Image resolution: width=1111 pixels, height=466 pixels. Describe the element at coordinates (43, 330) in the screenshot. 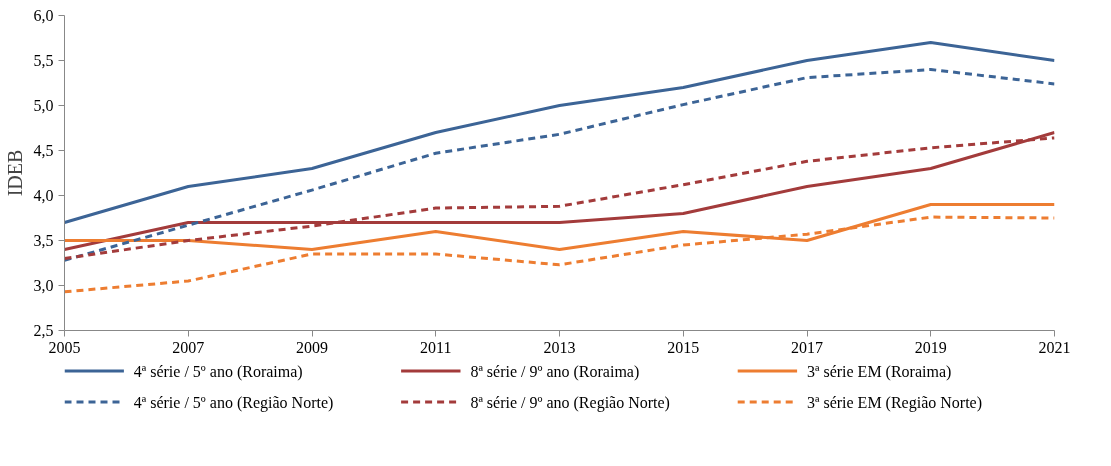

I see `y-tick-label: 2,5` at that location.